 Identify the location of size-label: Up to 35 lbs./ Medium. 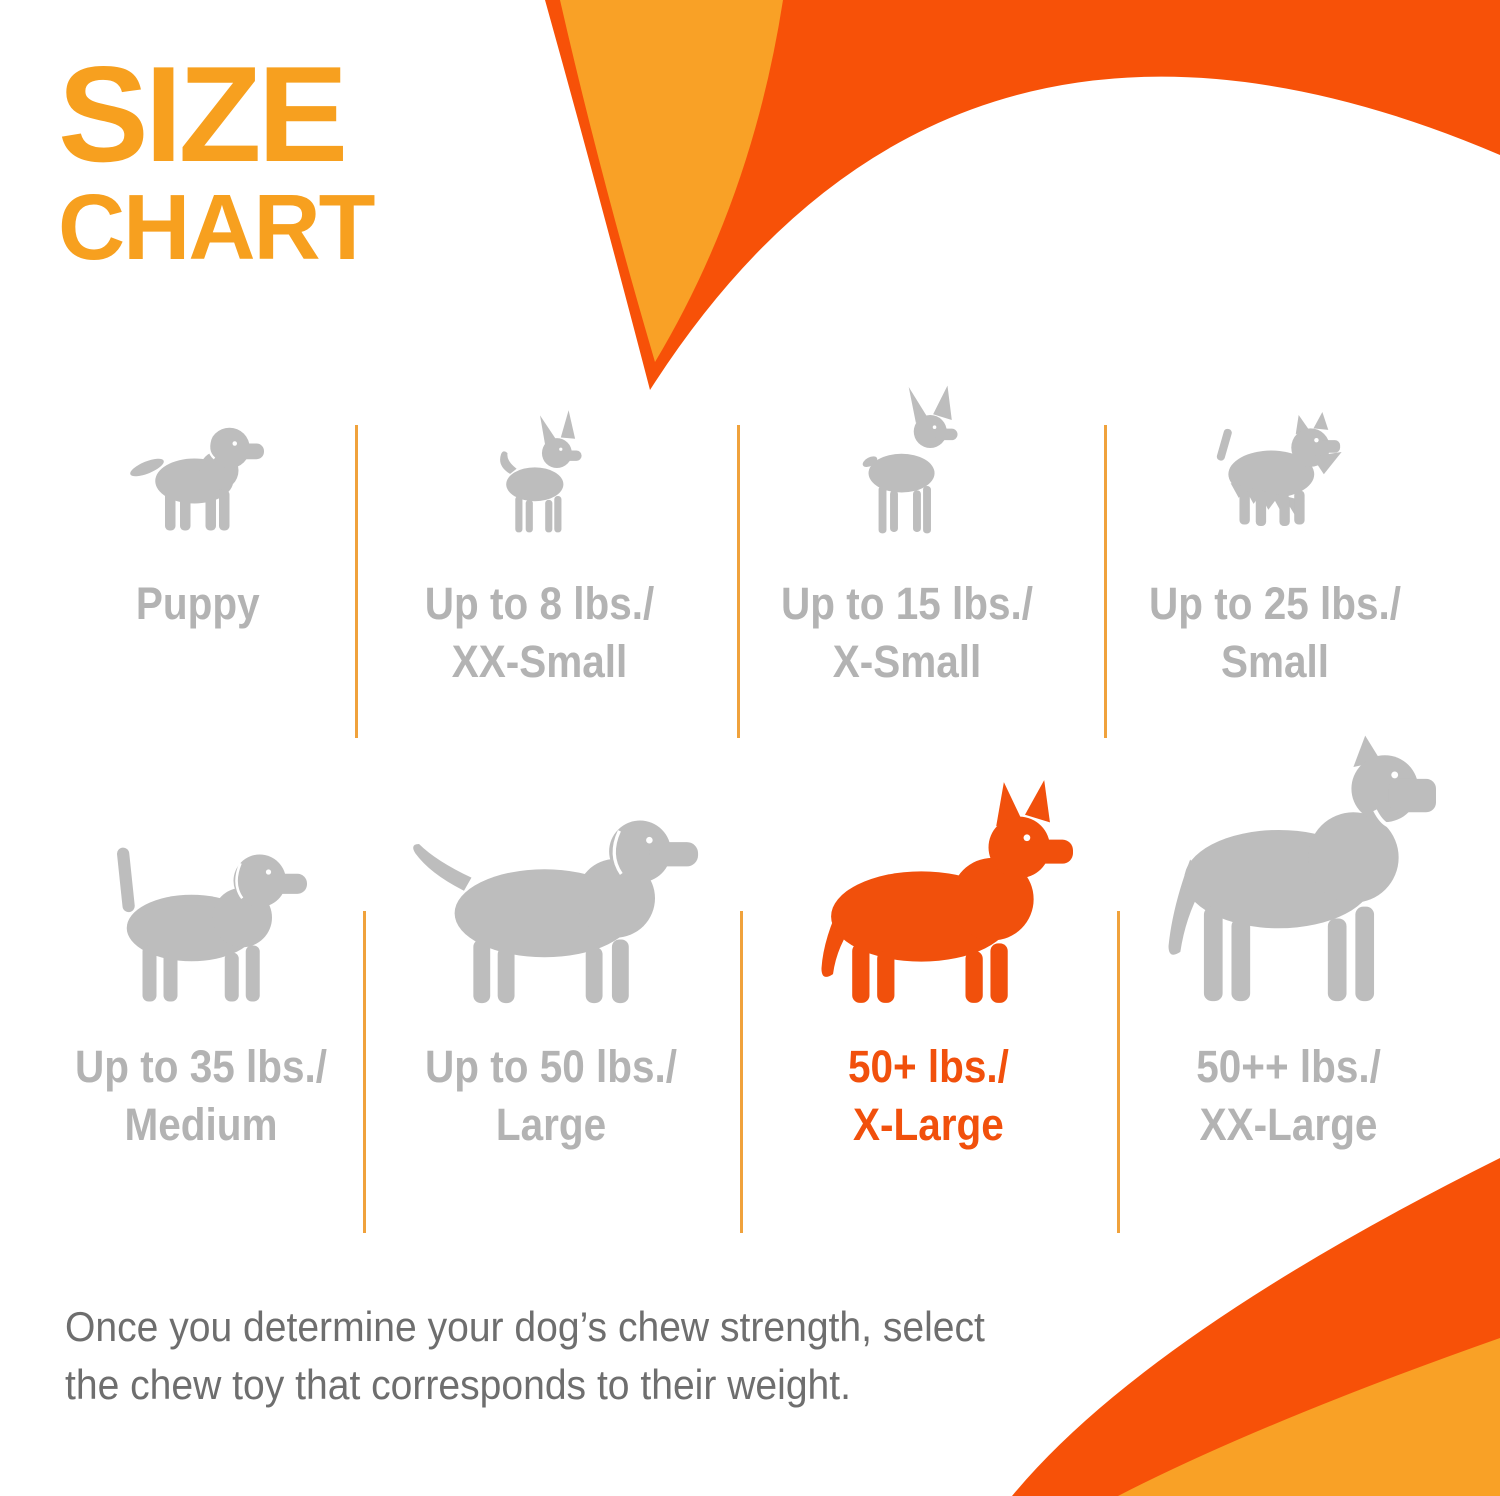
(201, 1095).